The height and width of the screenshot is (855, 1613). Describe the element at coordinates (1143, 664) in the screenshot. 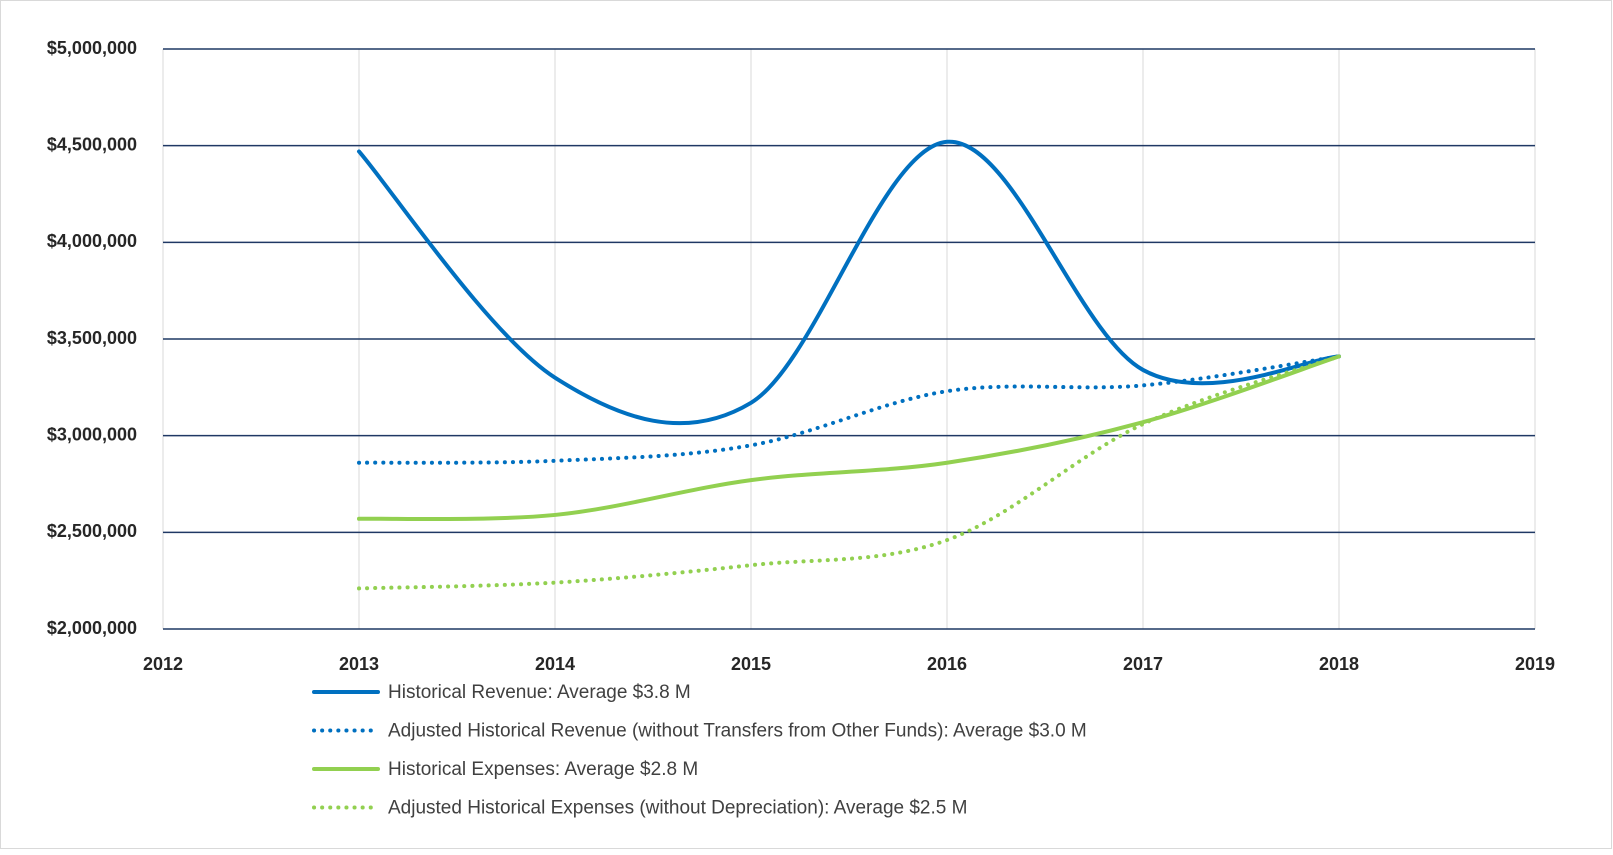

I see `x-tick-label: 2017` at that location.